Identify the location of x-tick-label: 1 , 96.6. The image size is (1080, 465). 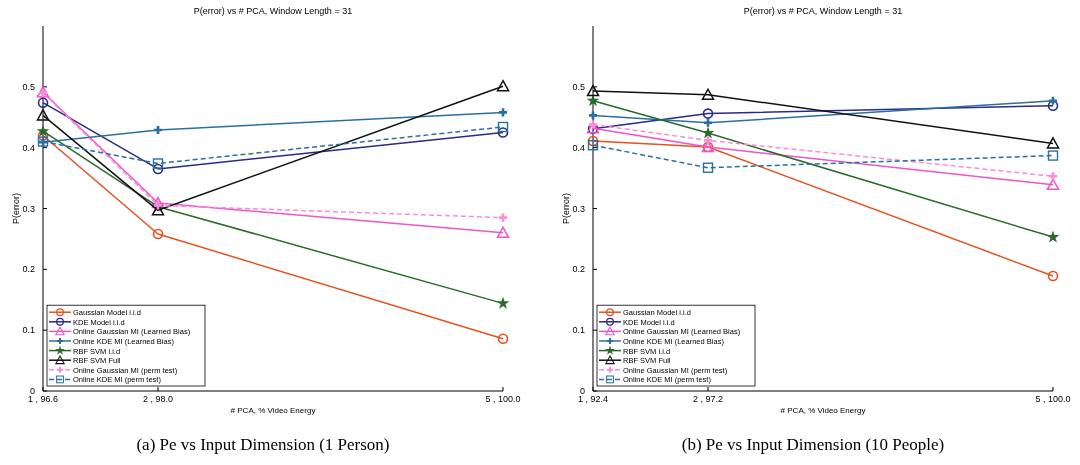
(43, 399).